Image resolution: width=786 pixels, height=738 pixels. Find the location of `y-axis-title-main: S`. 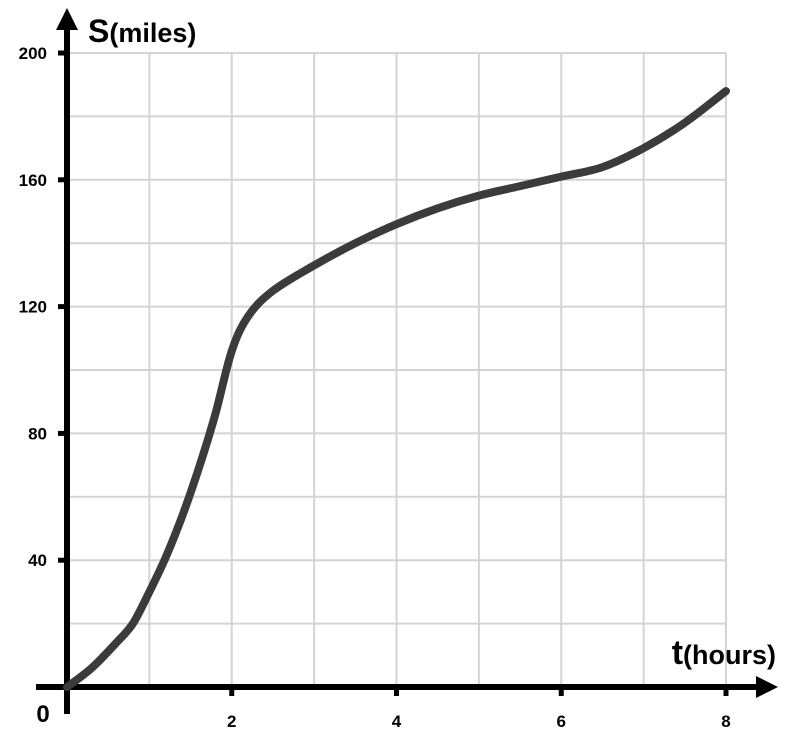

y-axis-title-main: S is located at coordinates (98, 31).